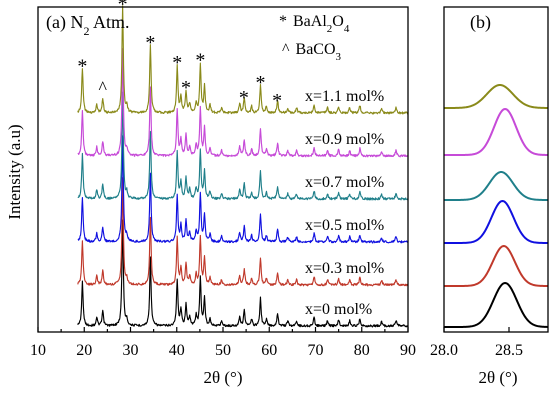 Image resolution: width=550 pixels, height=403 pixels. I want to click on peak-marker-5: *, so click(186, 88).